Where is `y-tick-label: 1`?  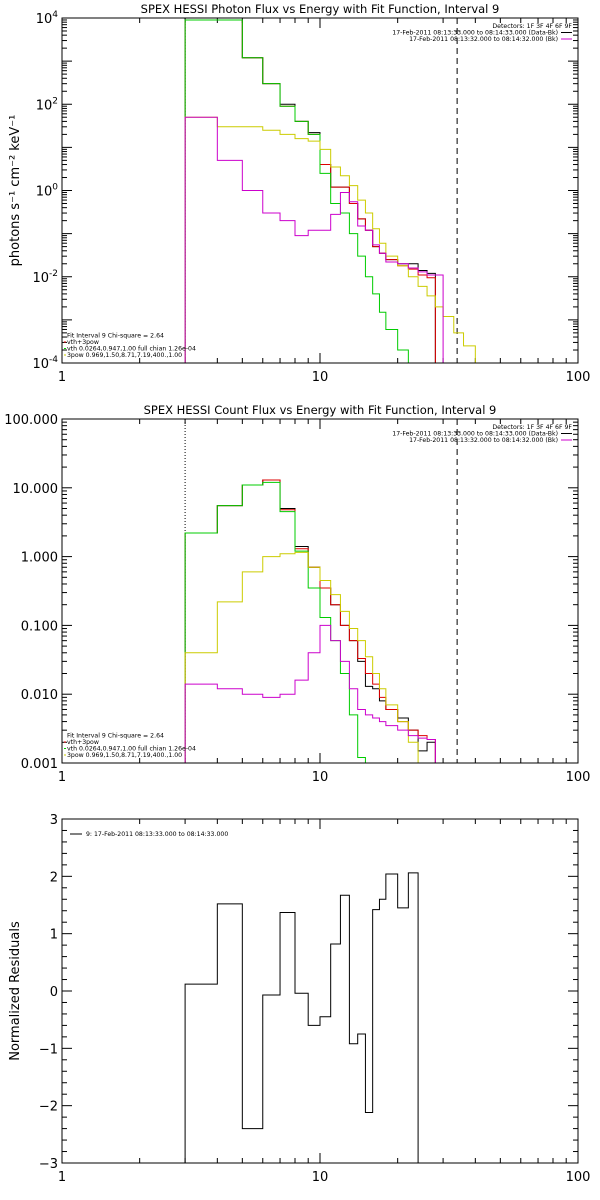
y-tick-label: 1 is located at coordinates (54, 935).